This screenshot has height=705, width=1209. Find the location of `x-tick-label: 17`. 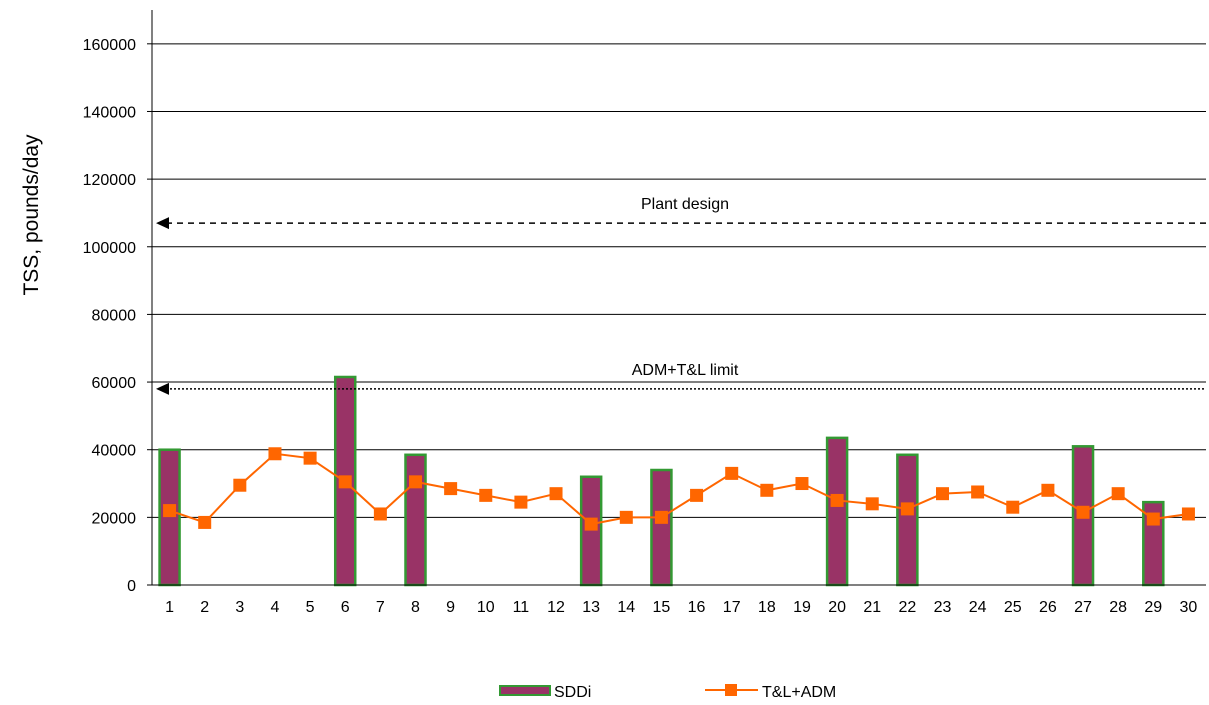

x-tick-label: 17 is located at coordinates (732, 607).